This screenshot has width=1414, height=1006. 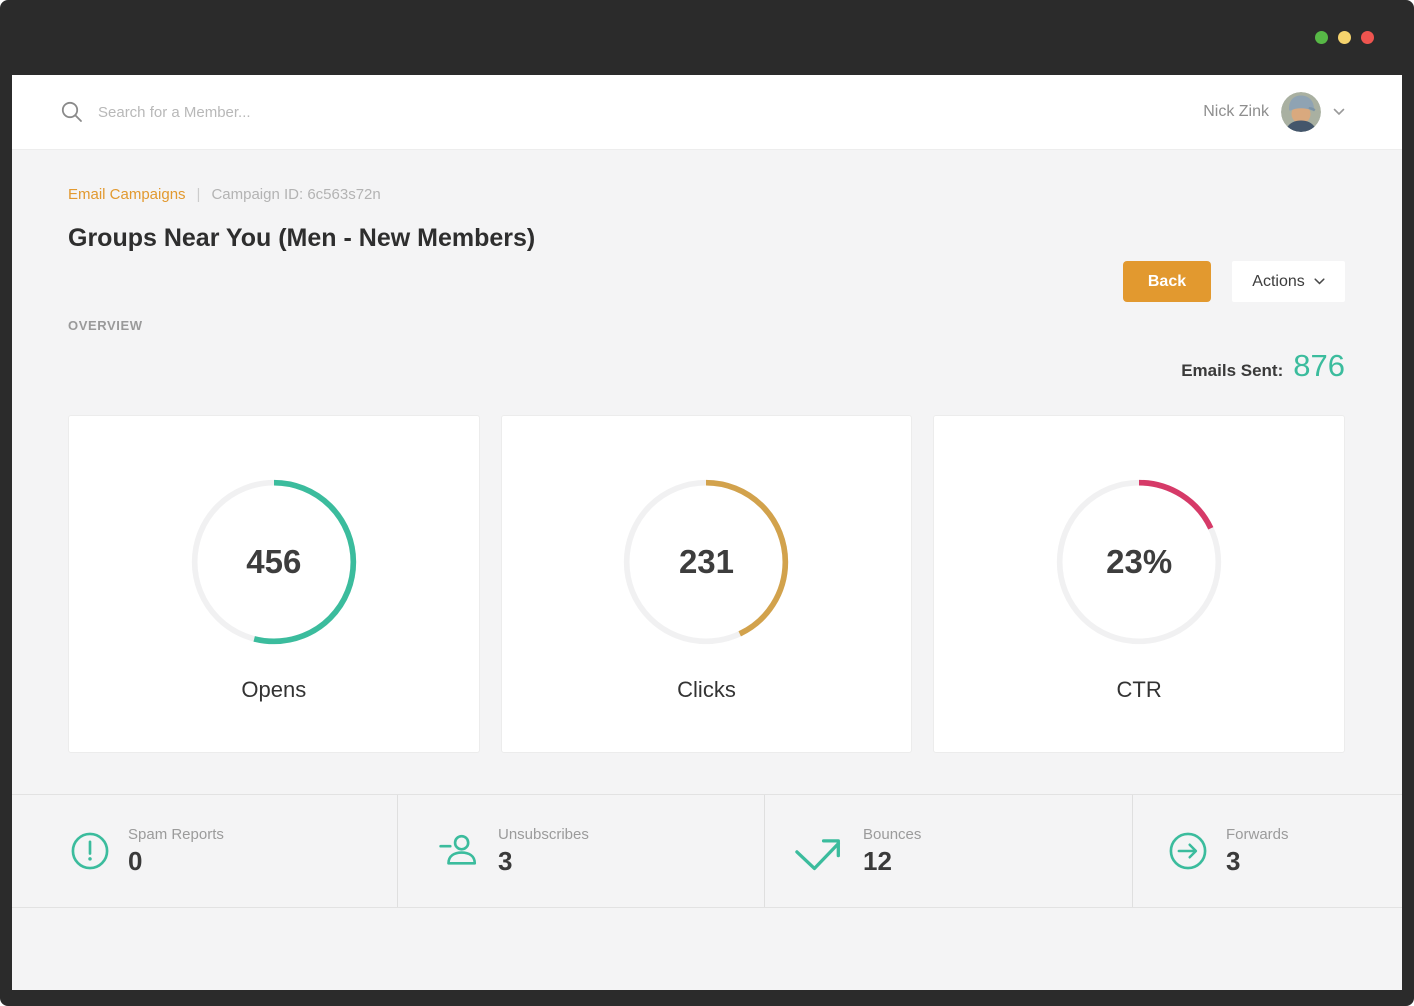 What do you see at coordinates (274, 689) in the screenshot?
I see `opens-label: Opens` at bounding box center [274, 689].